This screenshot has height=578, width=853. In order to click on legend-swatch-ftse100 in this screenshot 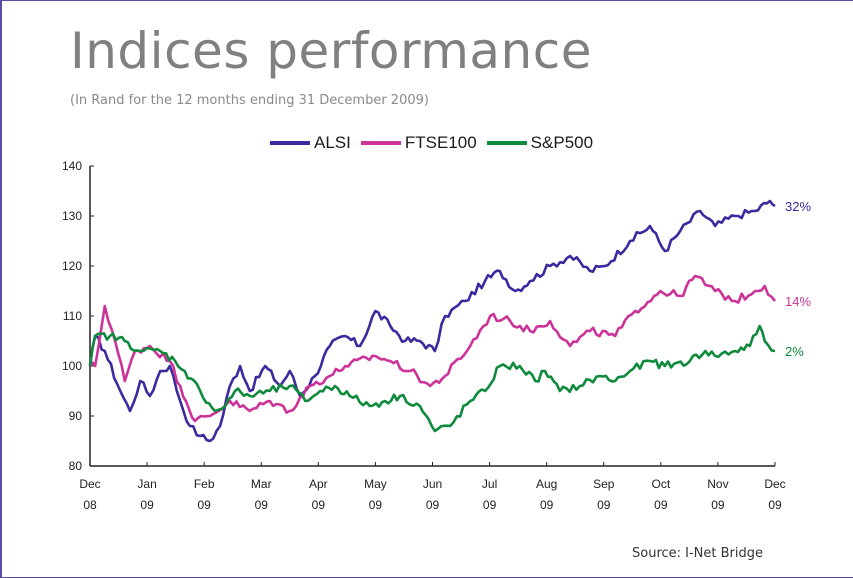, I will do `click(380, 143)`.